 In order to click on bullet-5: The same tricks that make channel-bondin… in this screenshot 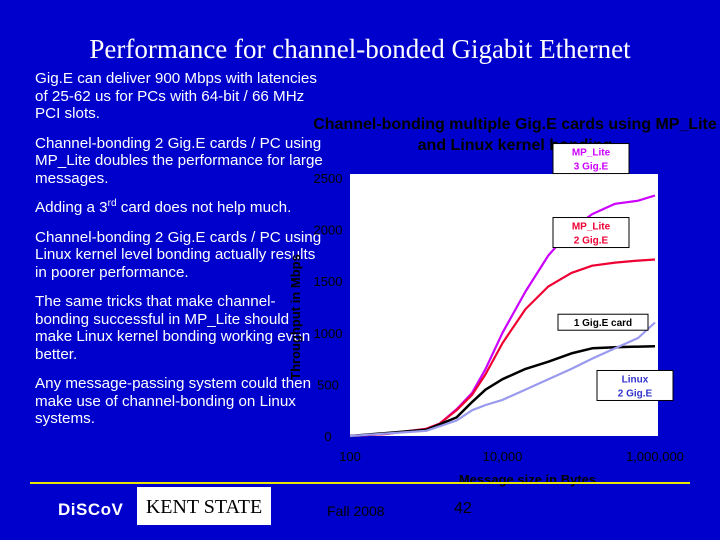, I will do `click(173, 328)`.